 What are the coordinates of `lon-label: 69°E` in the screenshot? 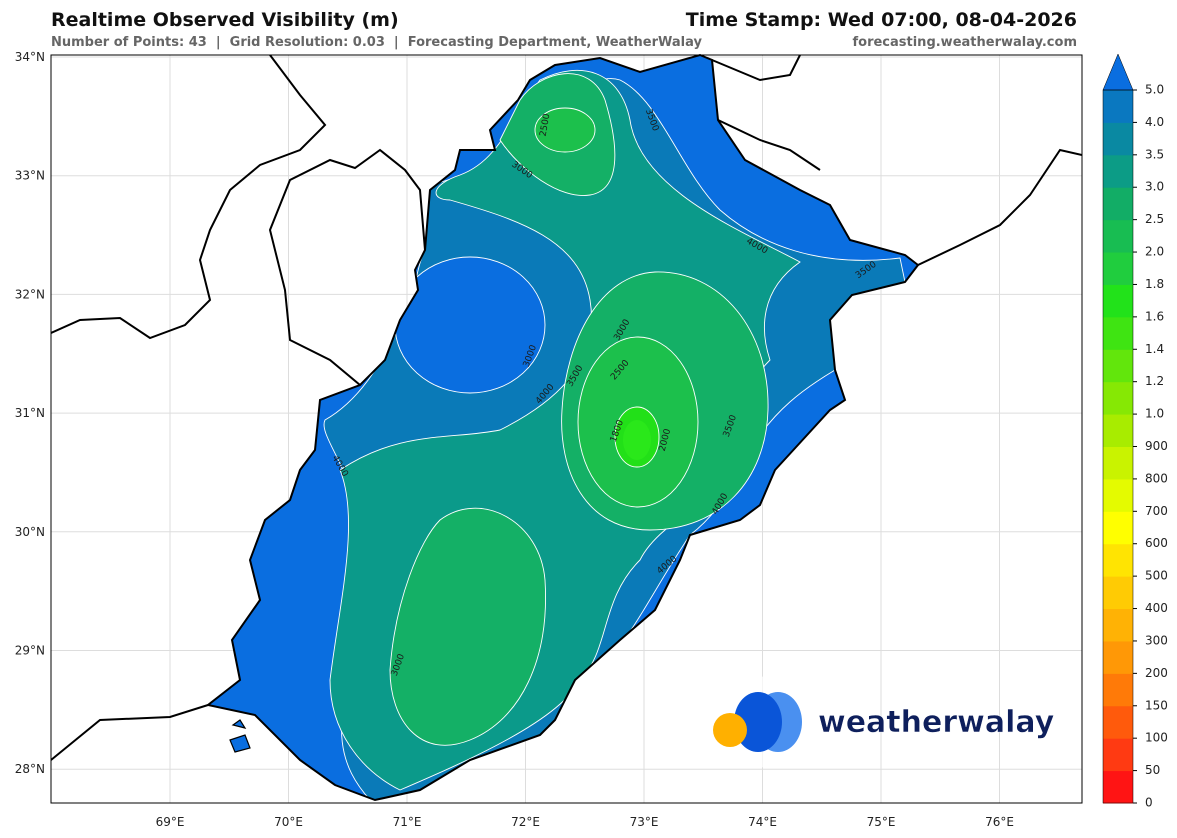 It's located at (170, 822).